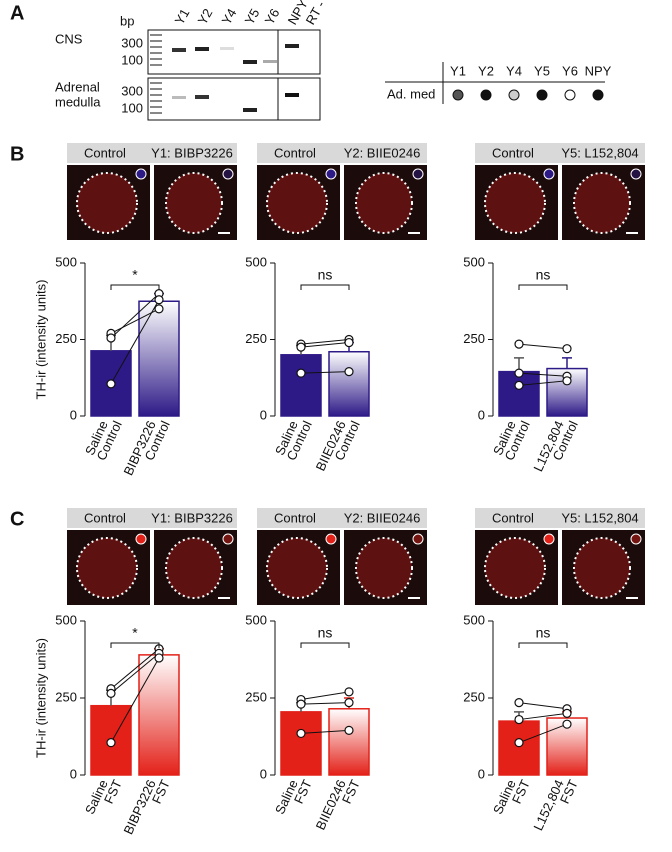 This screenshot has height=852, width=672. I want to click on image-header, so click(342, 518).